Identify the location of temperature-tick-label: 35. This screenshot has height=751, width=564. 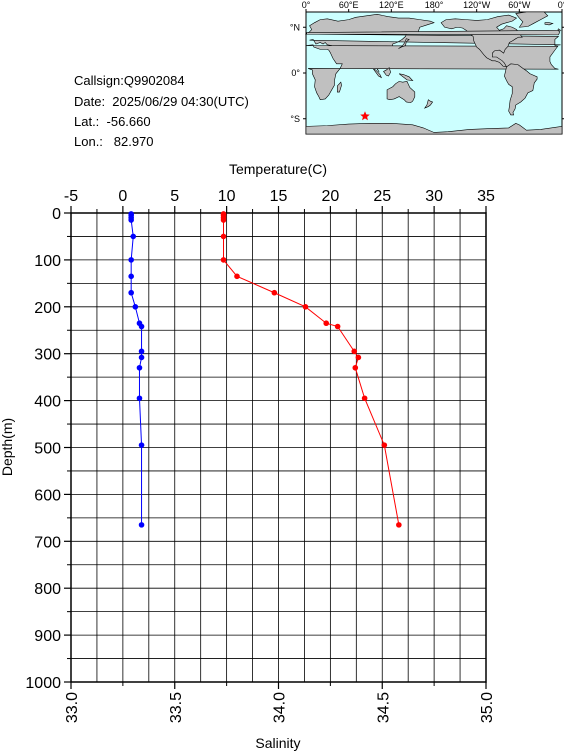
(486, 196).